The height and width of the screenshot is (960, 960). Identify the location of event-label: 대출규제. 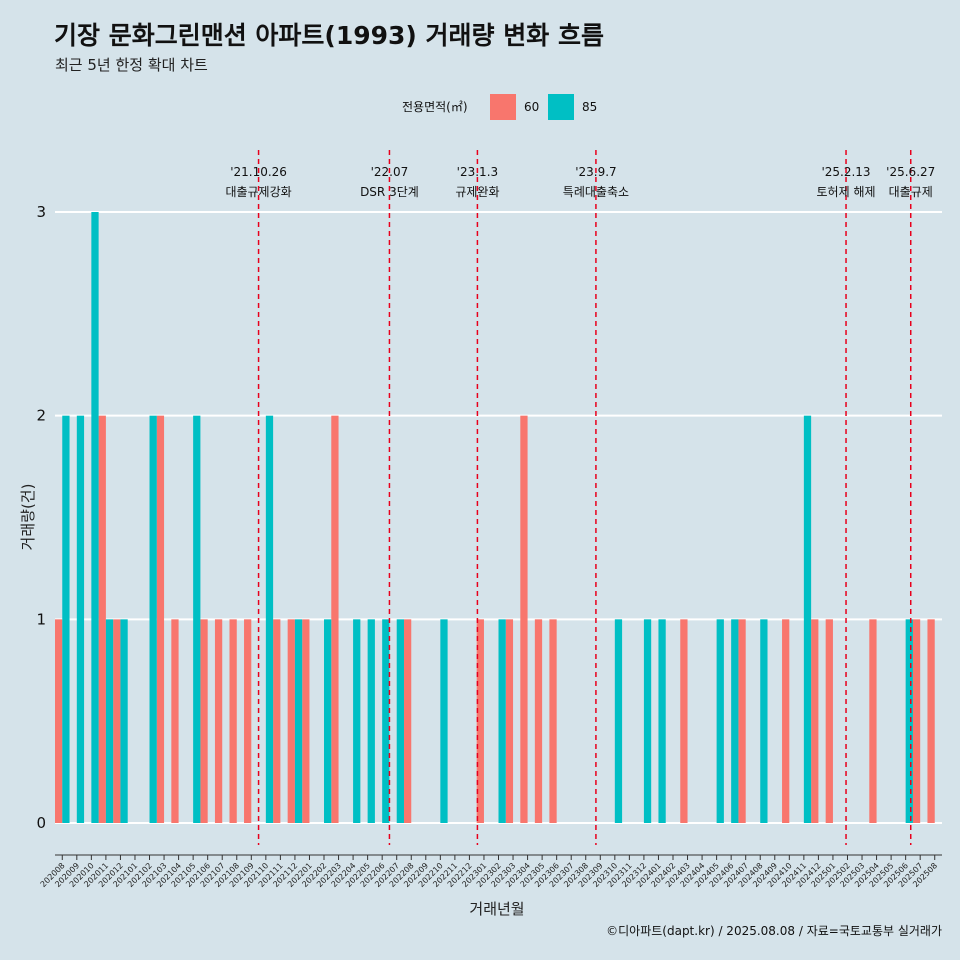
(911, 192).